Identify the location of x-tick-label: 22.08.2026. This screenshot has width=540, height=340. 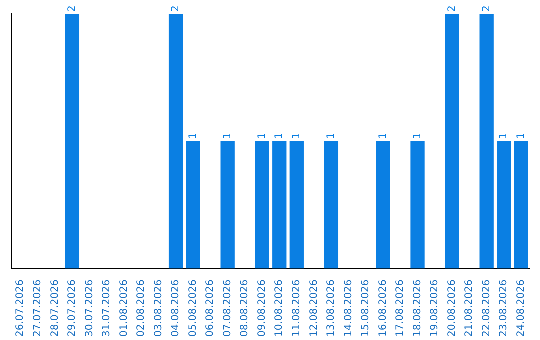
(486, 309).